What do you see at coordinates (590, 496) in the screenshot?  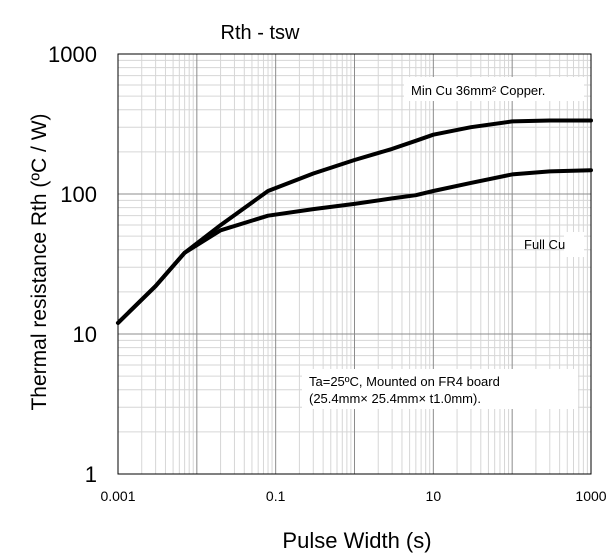 I see `x-tick-label: 1000` at bounding box center [590, 496].